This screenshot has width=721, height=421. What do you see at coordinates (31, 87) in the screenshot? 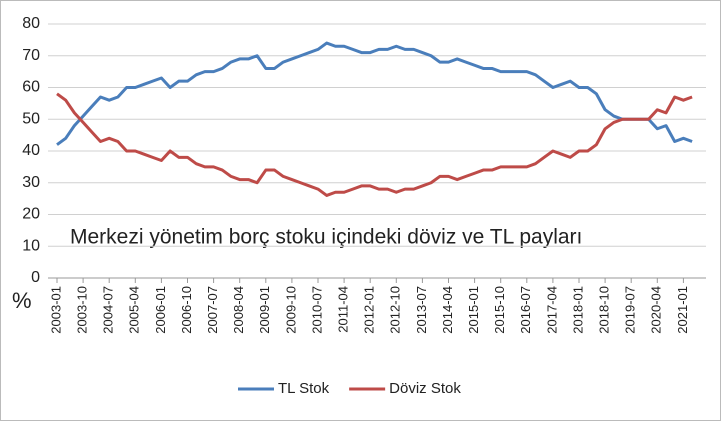
I see `y-tick-label: 60` at bounding box center [31, 87].